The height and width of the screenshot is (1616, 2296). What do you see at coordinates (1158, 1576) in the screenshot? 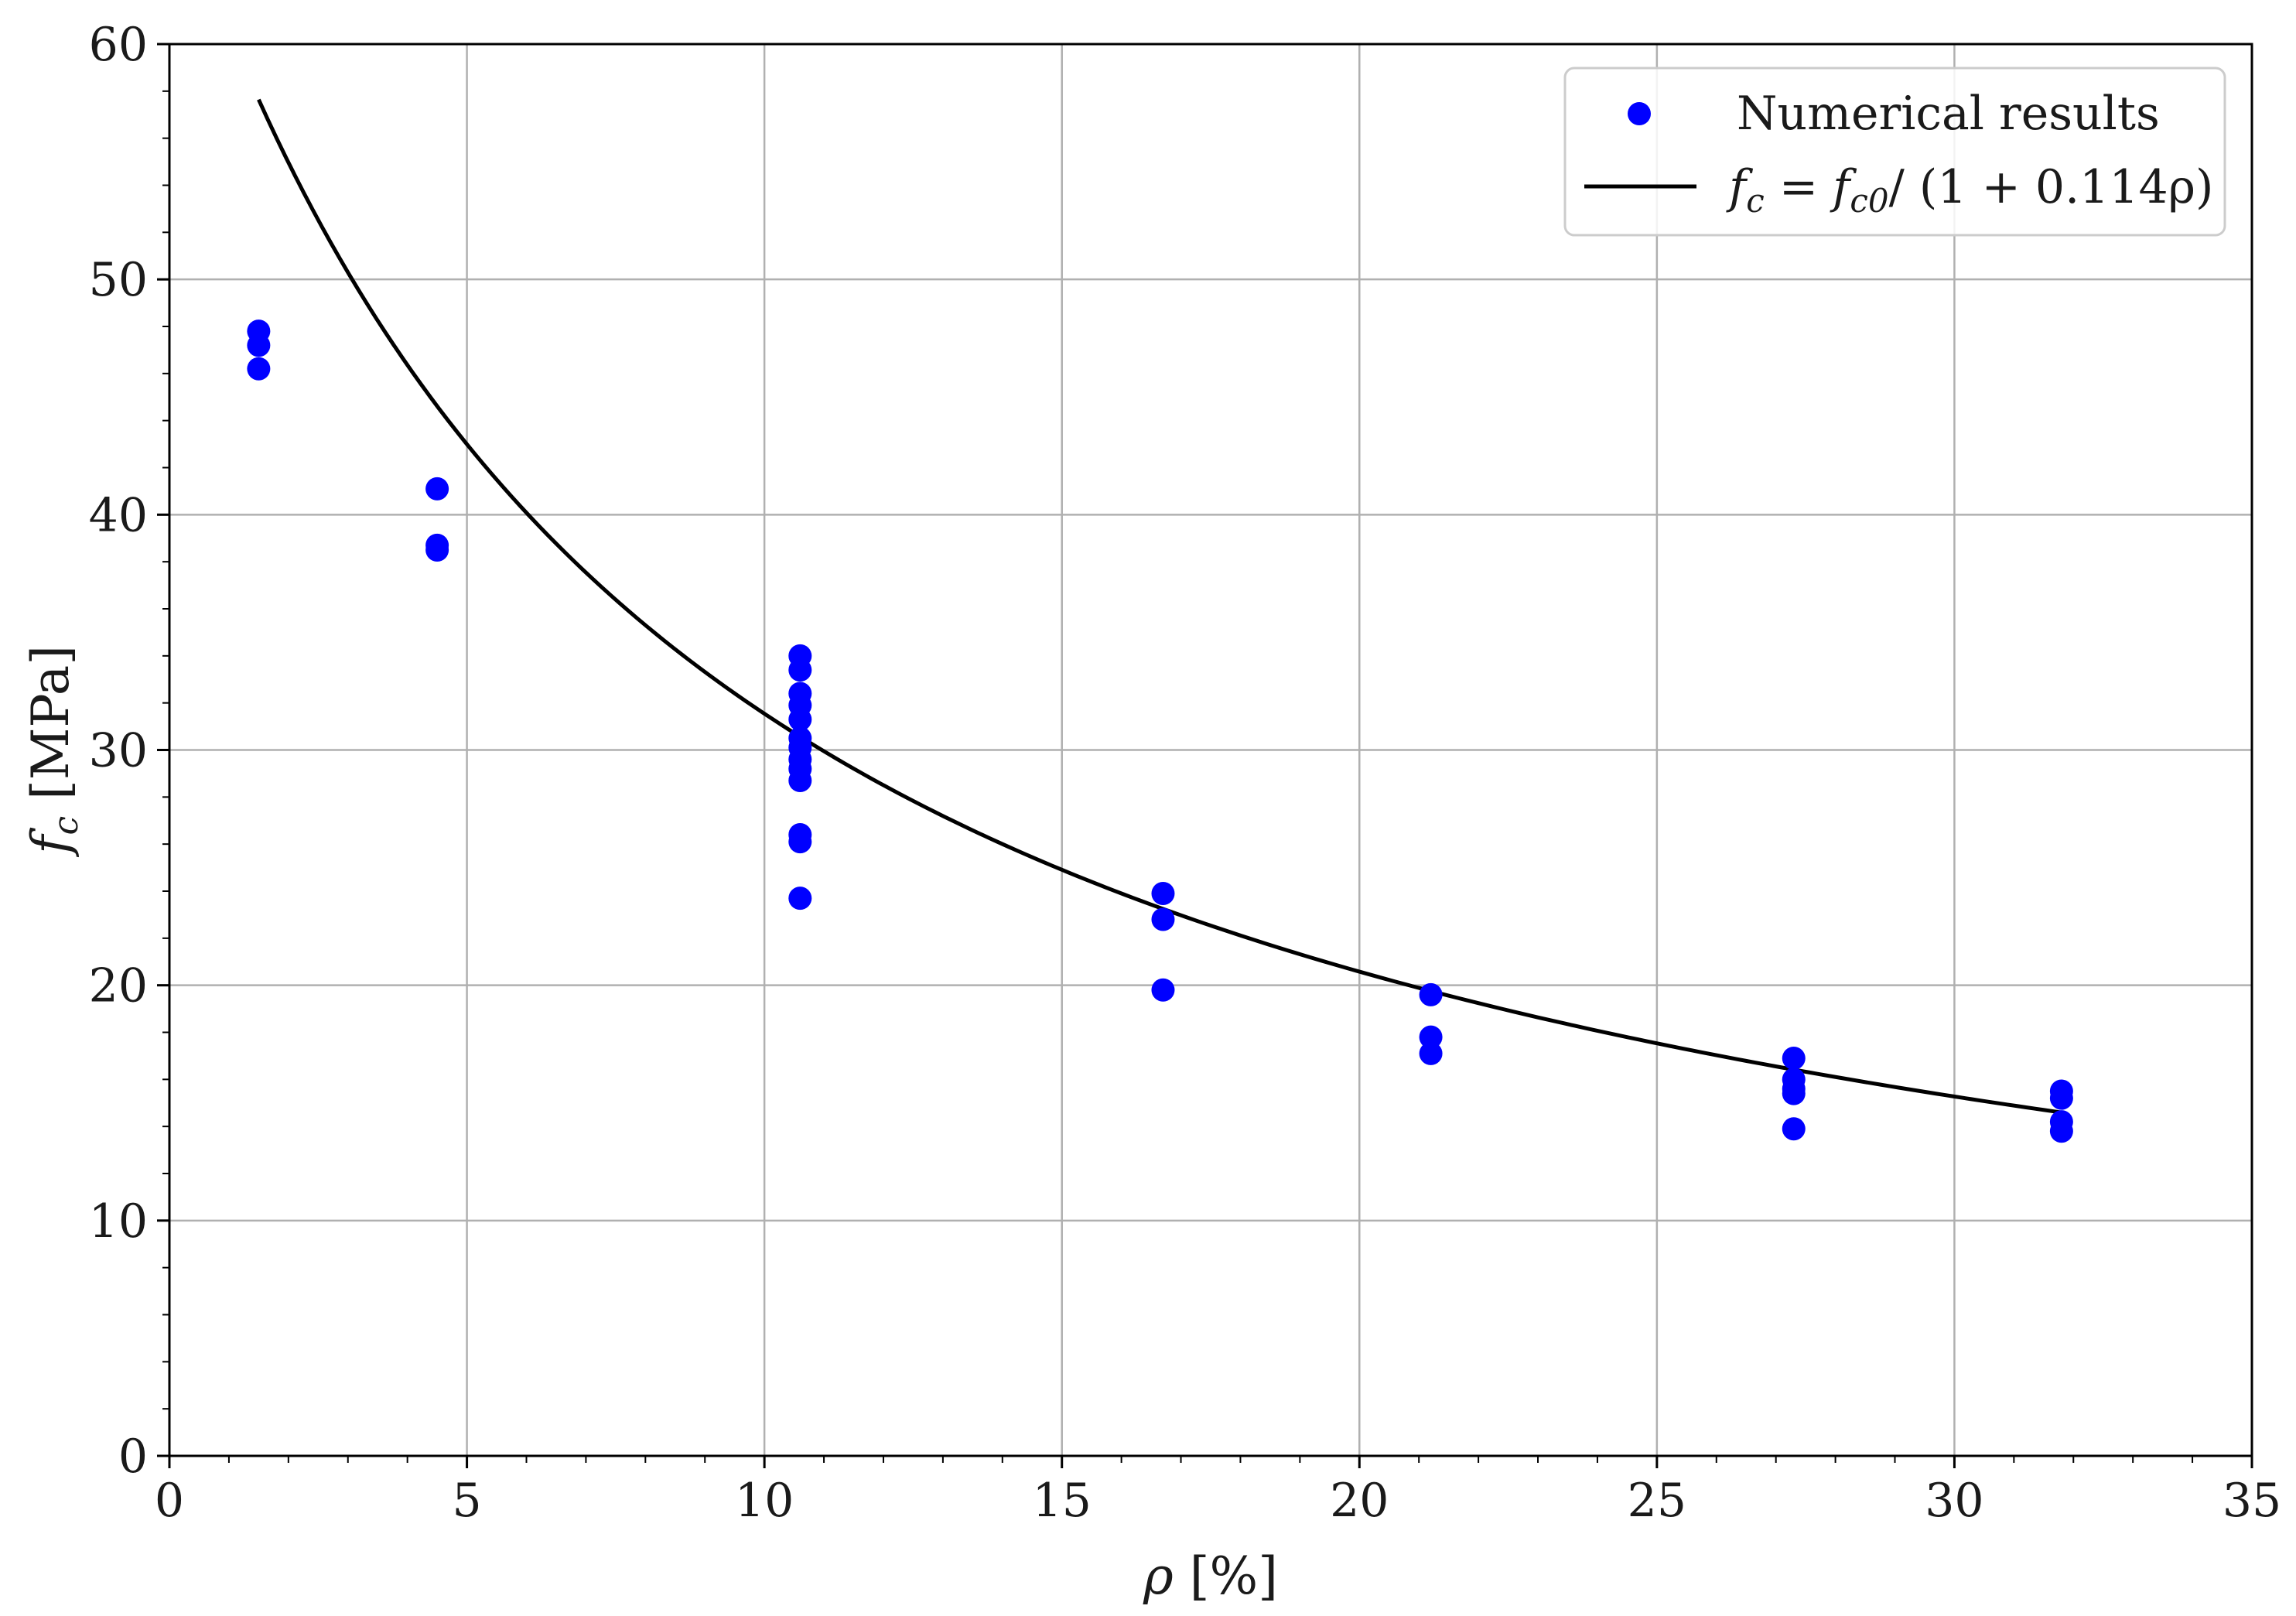
I see `x-axis-symbol: ρ` at bounding box center [1158, 1576].